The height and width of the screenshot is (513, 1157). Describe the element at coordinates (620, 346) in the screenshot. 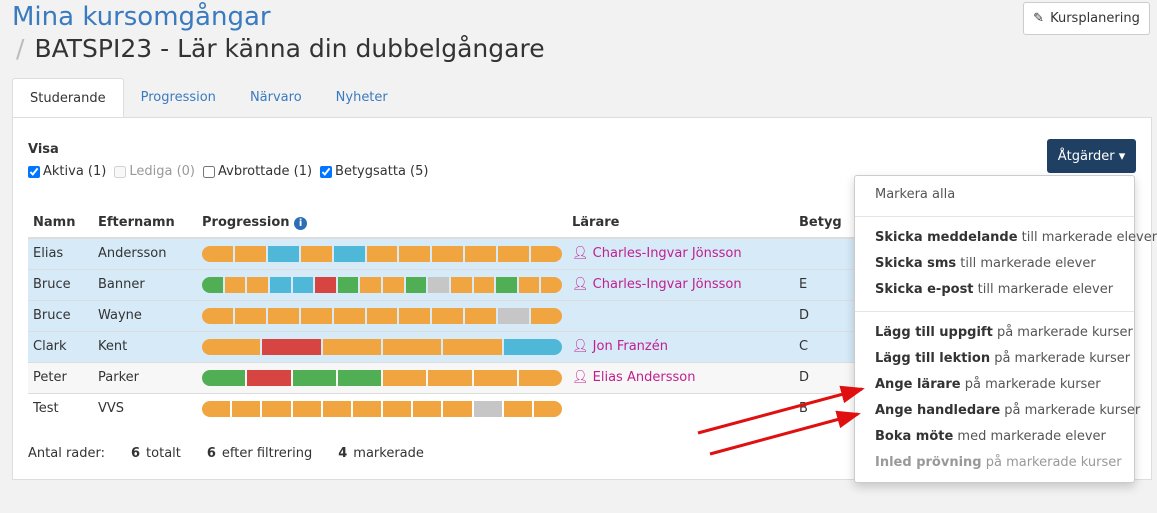

I see `teacher-link: 👤︎ Jon Franzén` at that location.